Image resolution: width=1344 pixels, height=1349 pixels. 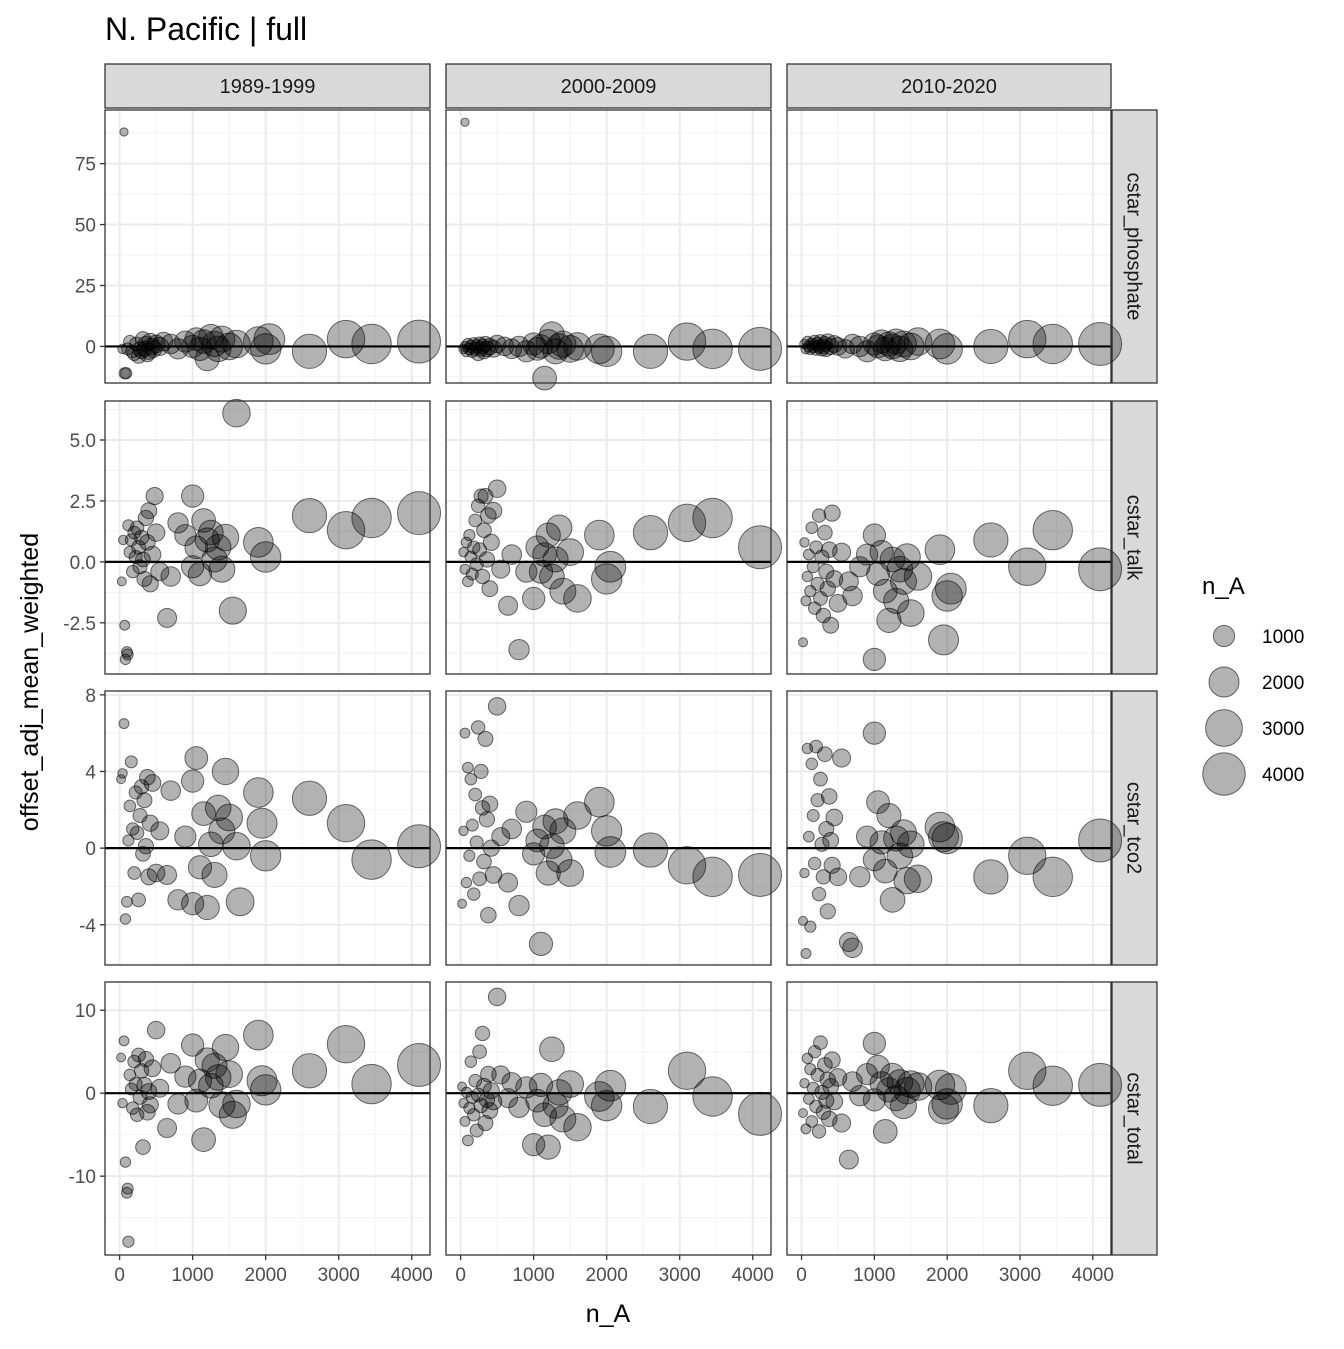 I want to click on y-axis-title: offset_adj_mean_weighted, so click(x=30, y=682).